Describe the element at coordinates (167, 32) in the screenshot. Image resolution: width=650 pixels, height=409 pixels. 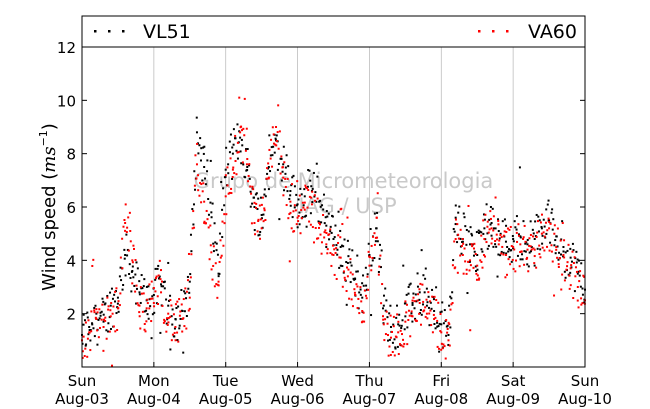
I see `legend-label-vl51: VL51` at that location.